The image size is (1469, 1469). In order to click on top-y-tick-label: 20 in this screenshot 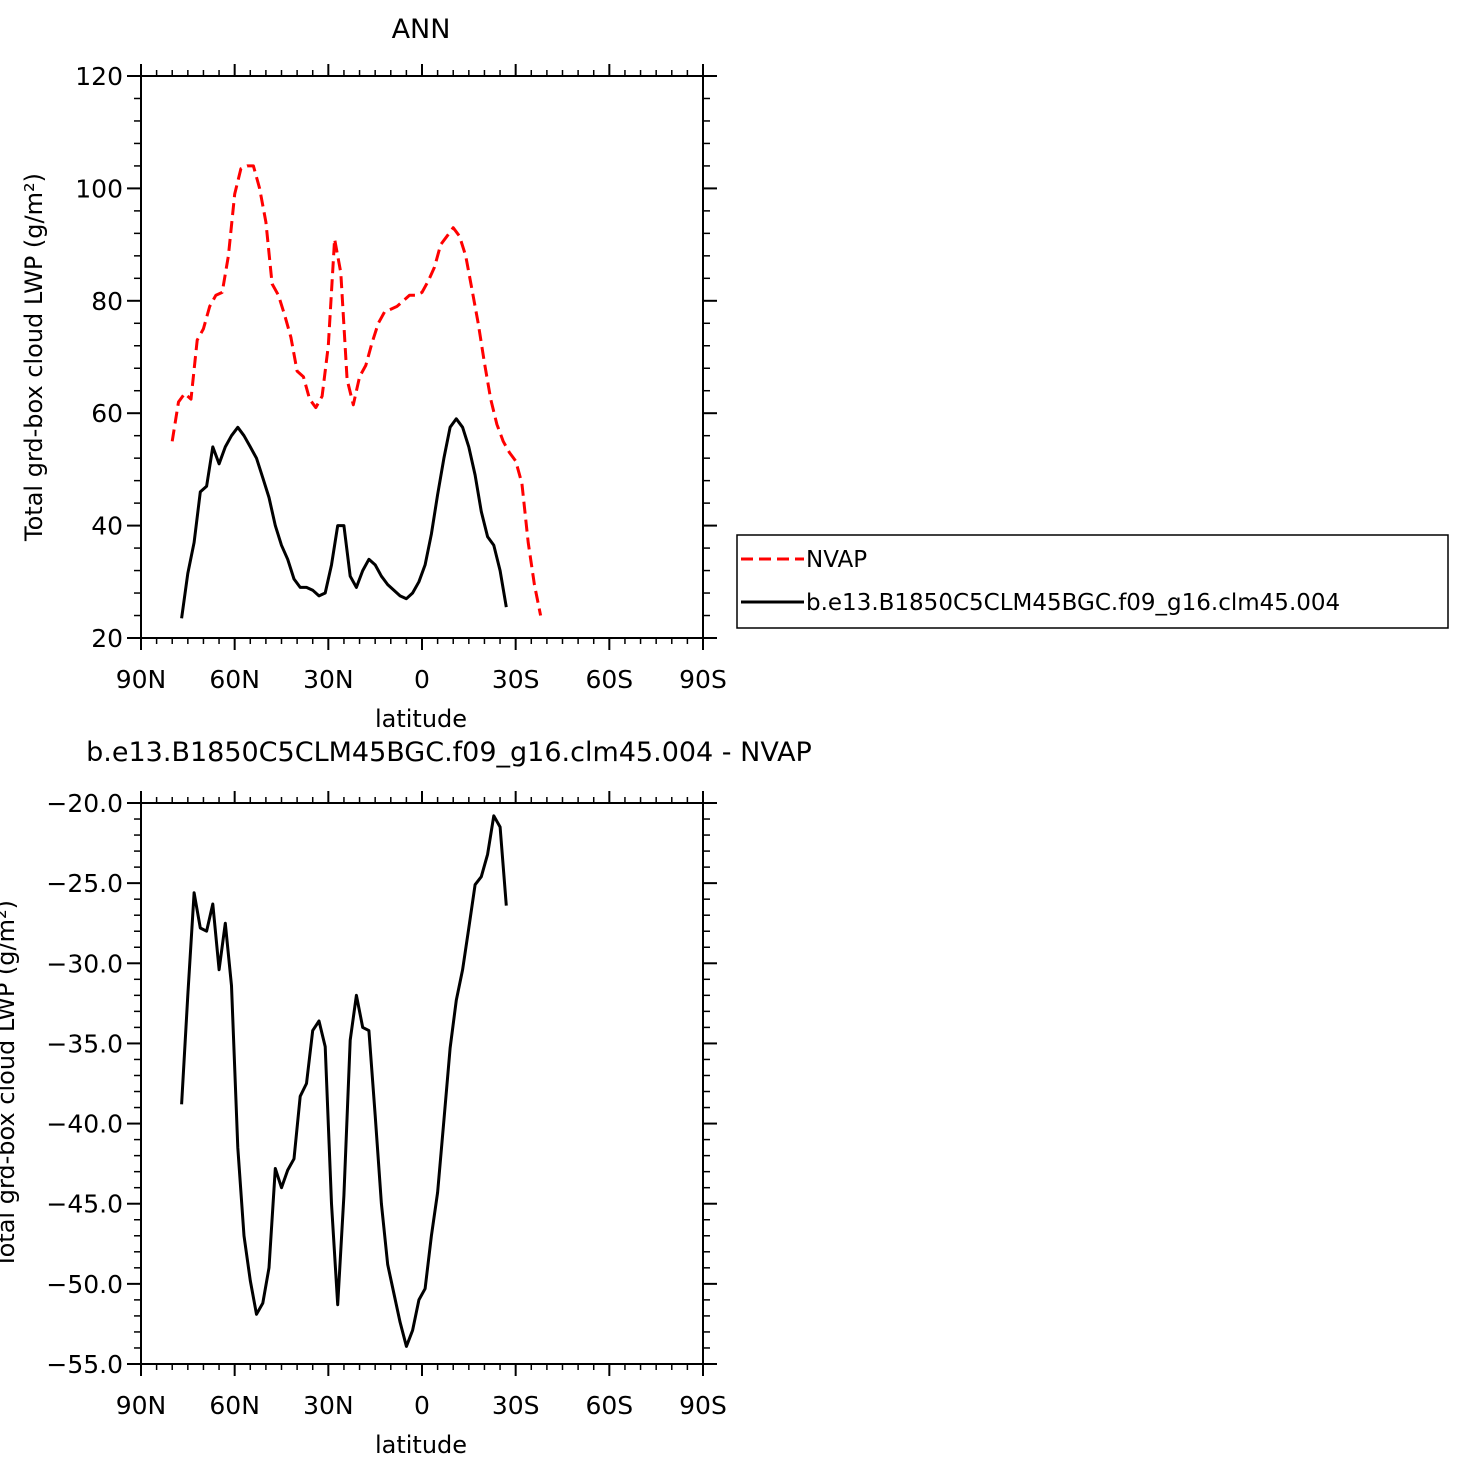, I will do `click(107, 638)`.